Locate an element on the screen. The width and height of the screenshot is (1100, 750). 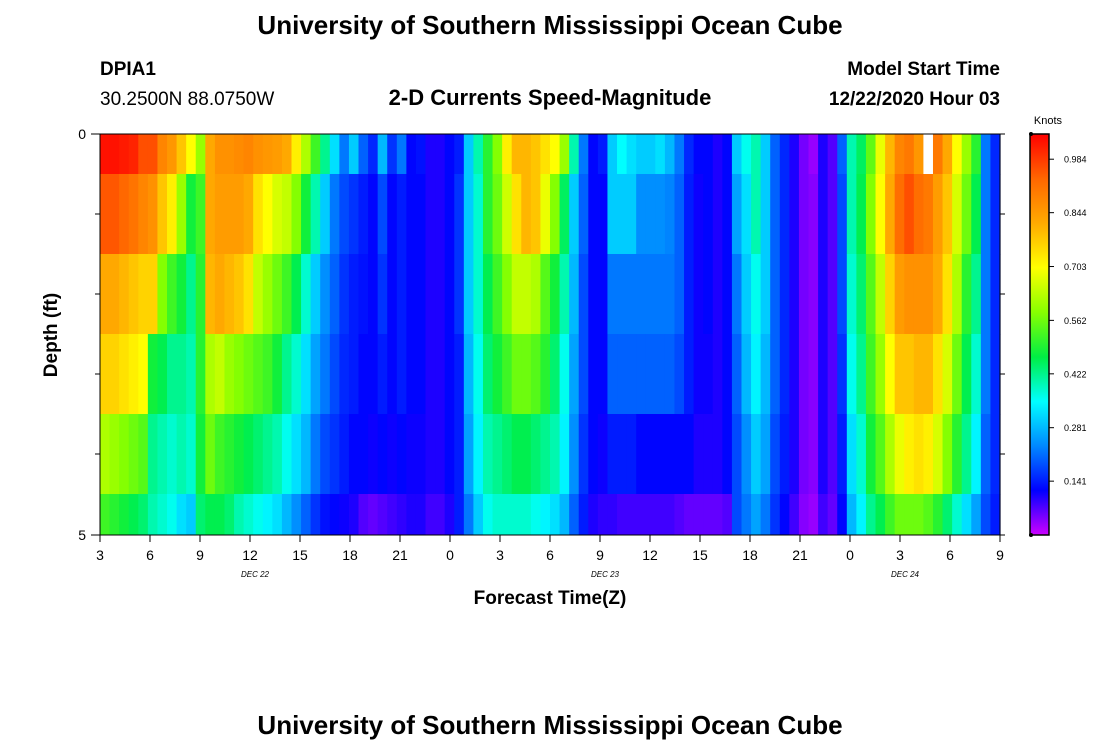
x-date-label: DEC 23 is located at coordinates (605, 574).